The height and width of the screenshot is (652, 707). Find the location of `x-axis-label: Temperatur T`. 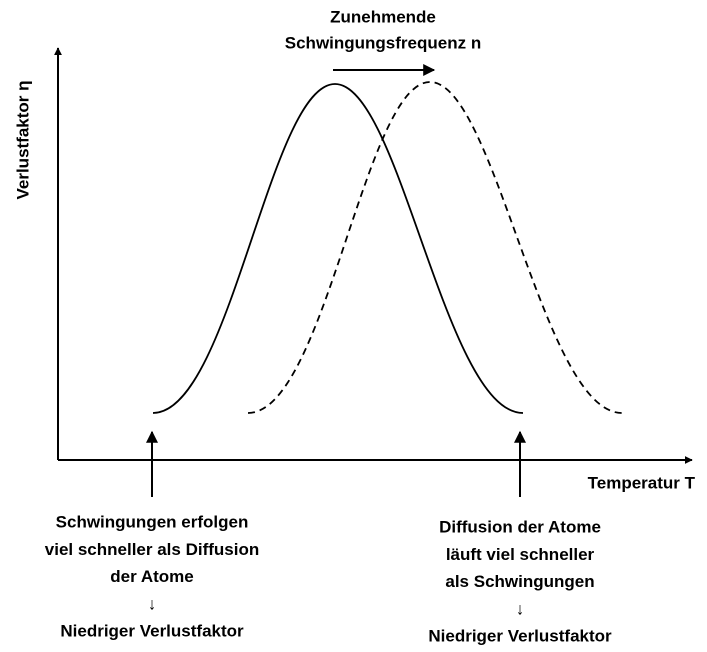

x-axis-label: Temperatur T is located at coordinates (642, 482).